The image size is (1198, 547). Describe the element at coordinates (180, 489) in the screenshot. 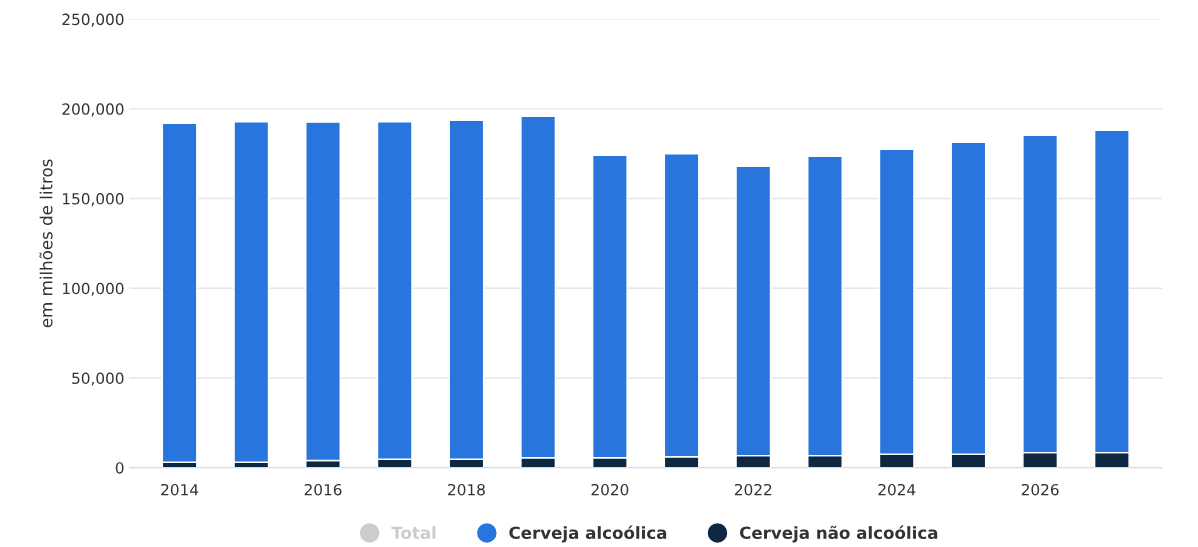

I see `x-tick-label: 2014` at that location.